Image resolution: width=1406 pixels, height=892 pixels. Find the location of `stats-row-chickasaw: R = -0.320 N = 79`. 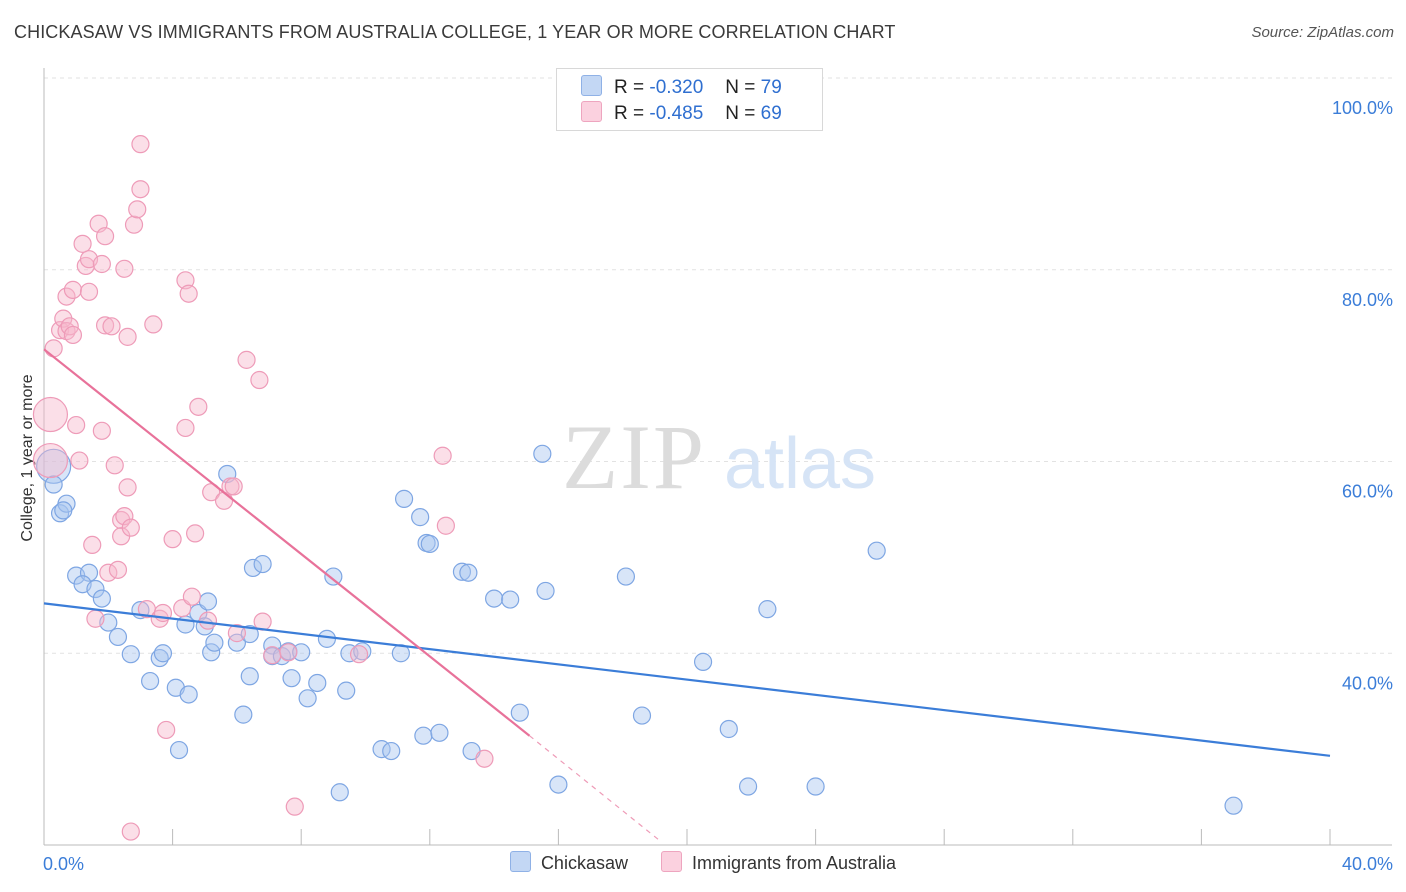

stats-row-chickasaw: R = -0.320 N = 79 is located at coordinates (681, 87).